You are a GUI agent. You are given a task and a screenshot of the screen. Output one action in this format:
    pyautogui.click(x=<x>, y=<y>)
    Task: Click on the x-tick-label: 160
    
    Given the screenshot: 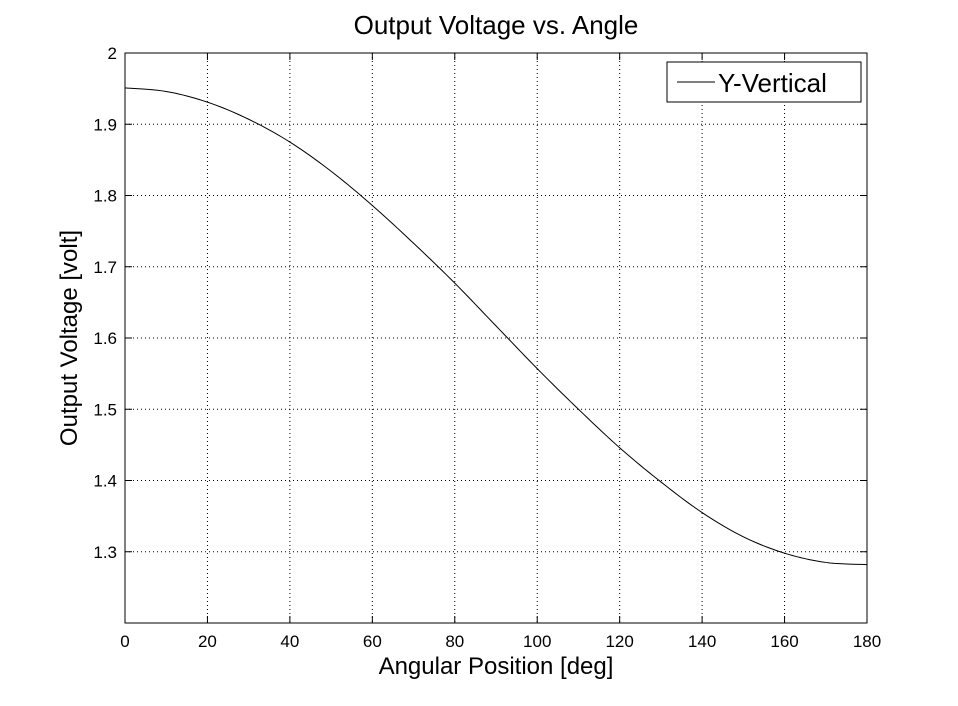 What is the action you would take?
    pyautogui.click(x=784, y=641)
    